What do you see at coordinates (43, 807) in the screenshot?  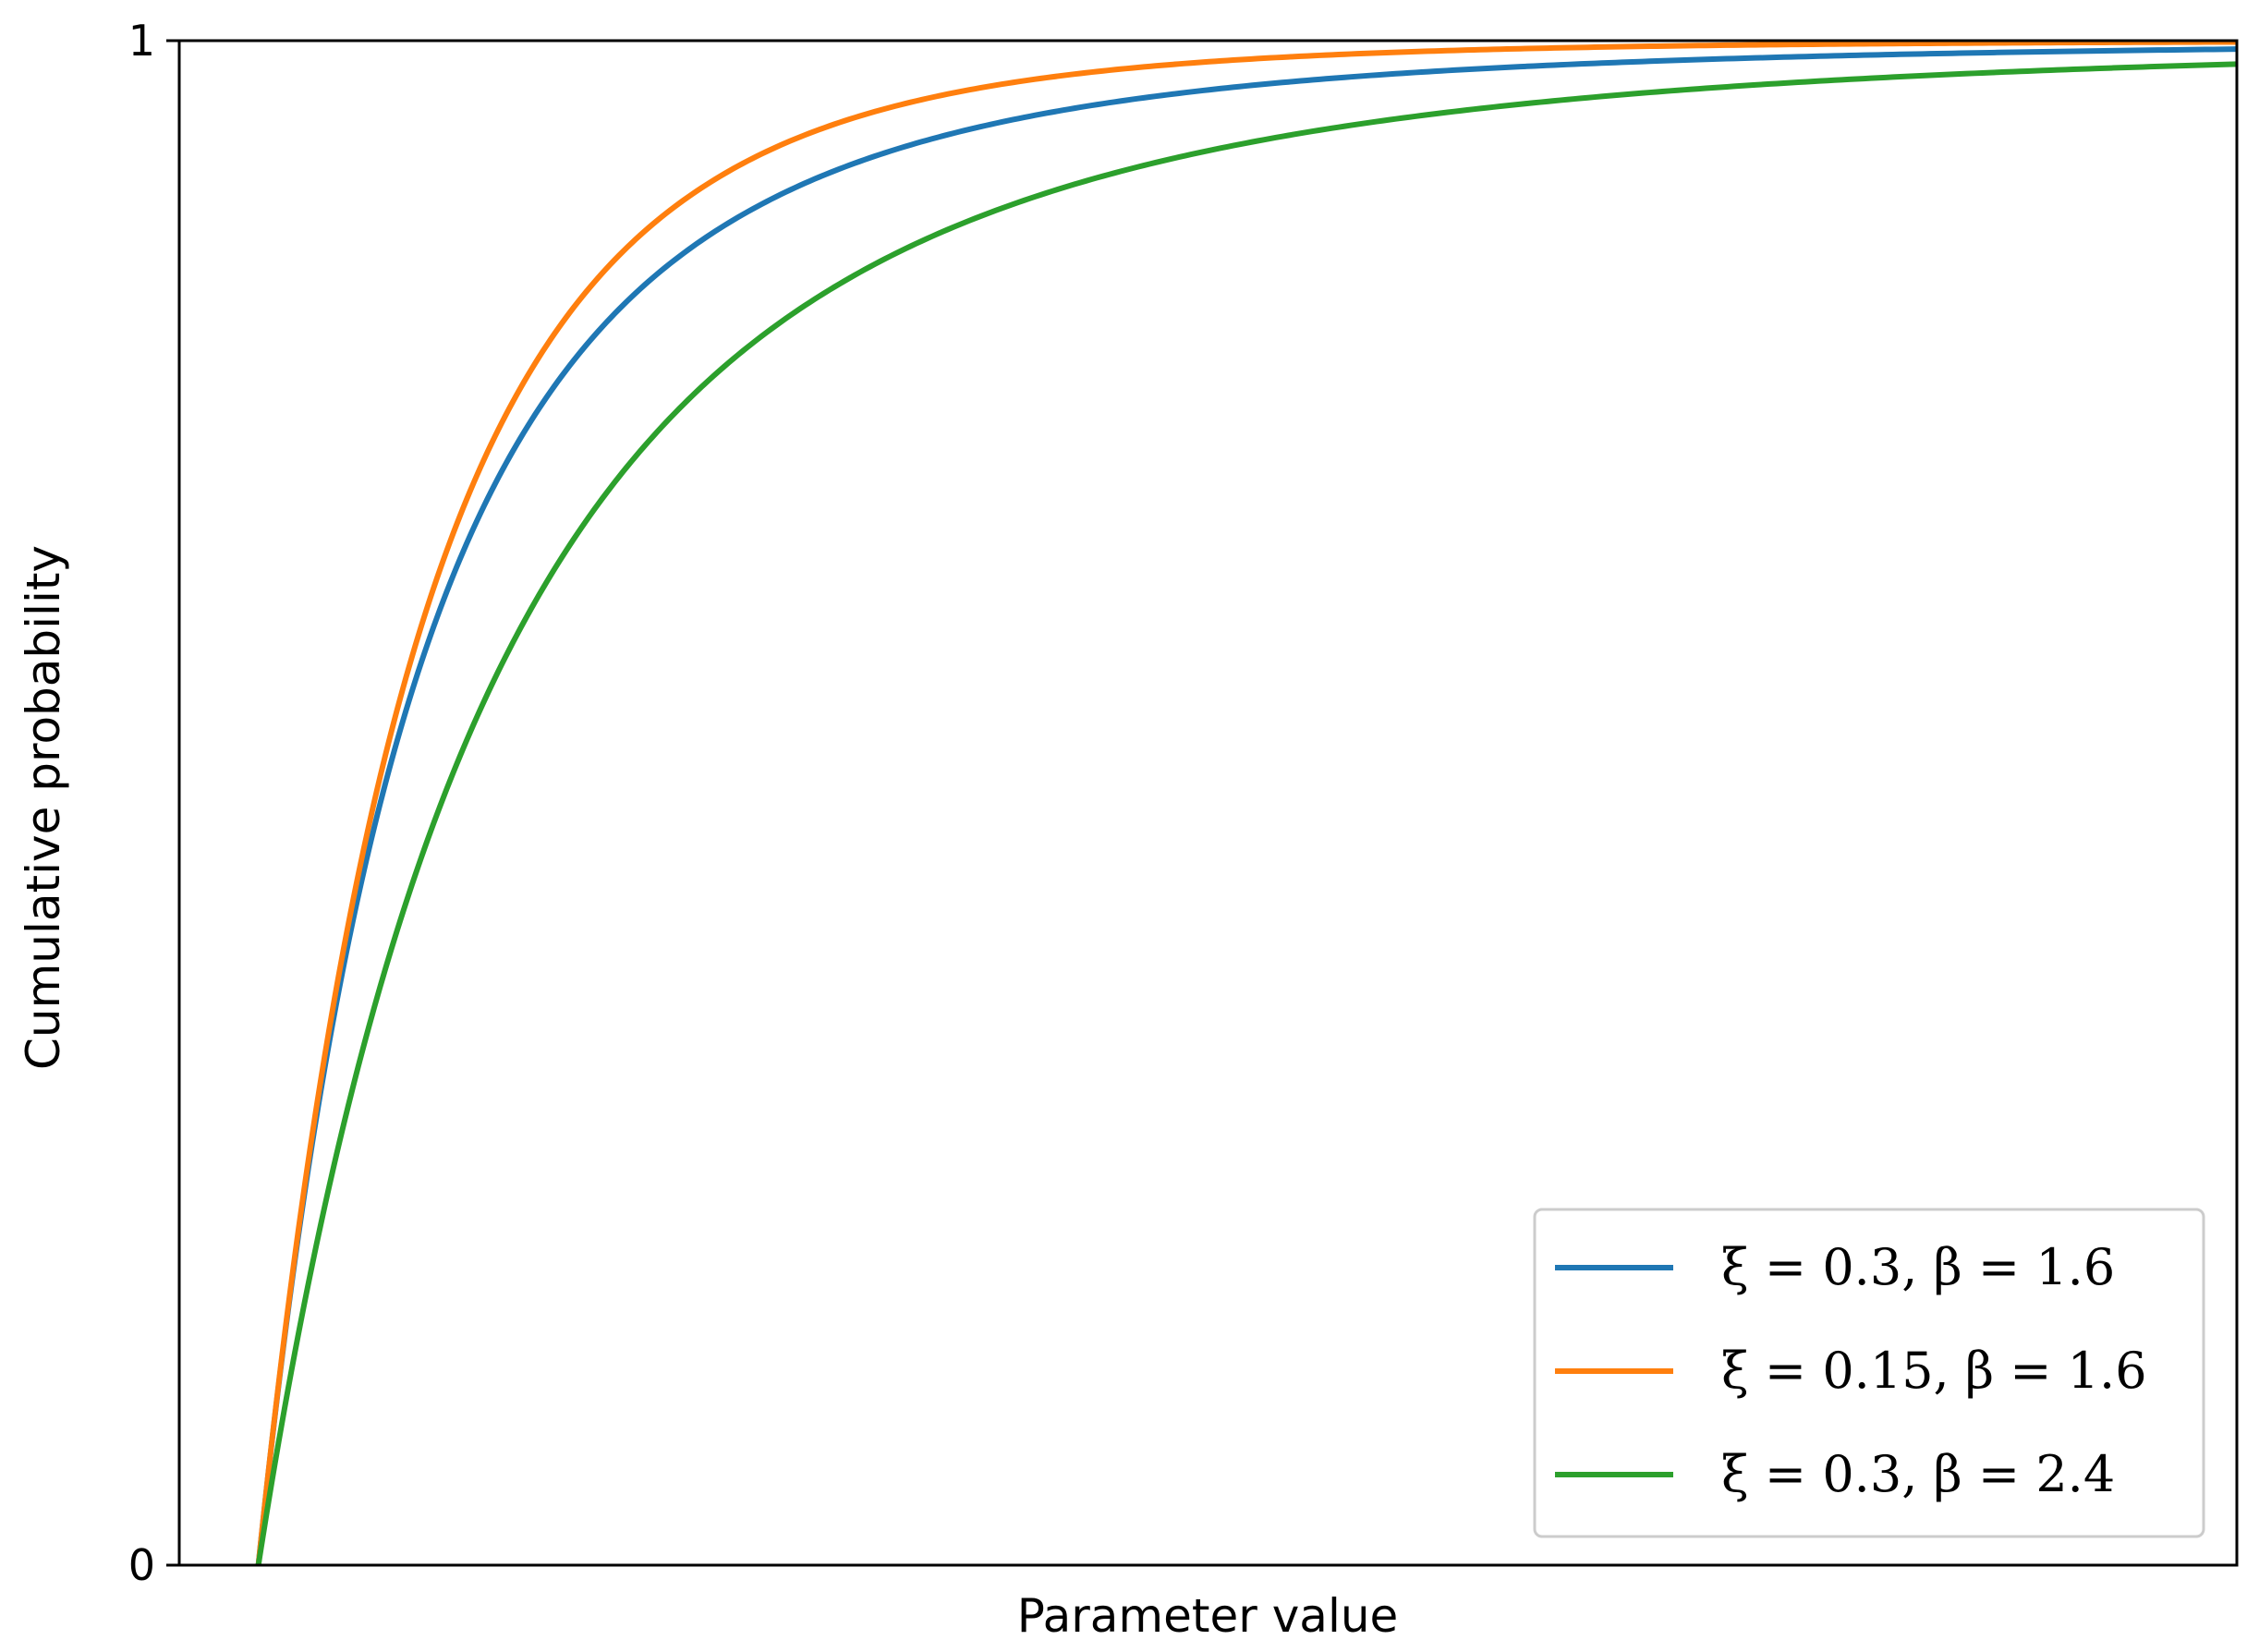 I see `y-axis-label: Cumulative probability` at bounding box center [43, 807].